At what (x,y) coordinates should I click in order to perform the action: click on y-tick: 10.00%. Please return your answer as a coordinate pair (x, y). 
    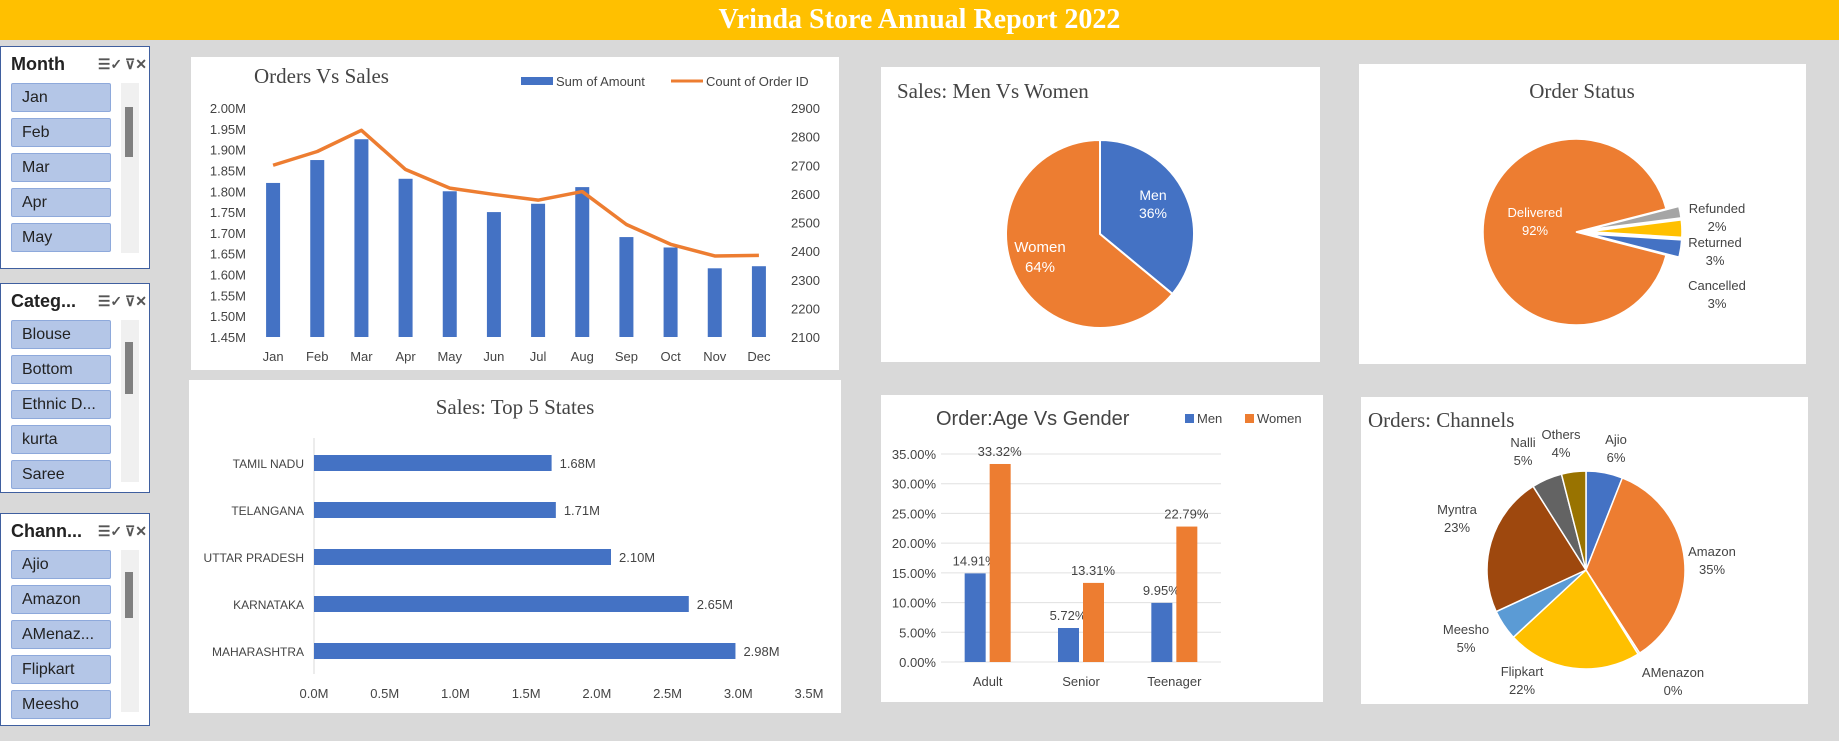
    Looking at the image, I should click on (914, 603).